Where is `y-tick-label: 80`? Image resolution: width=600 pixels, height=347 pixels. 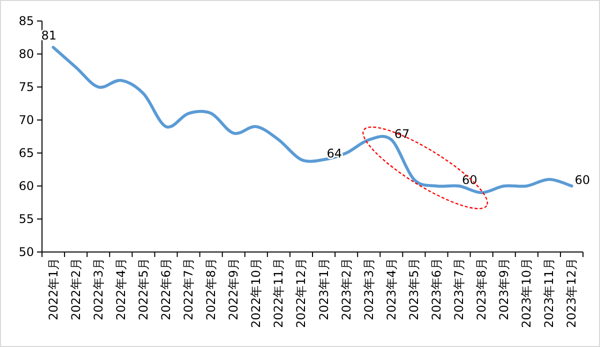 y-tick-label: 80 is located at coordinates (26, 54).